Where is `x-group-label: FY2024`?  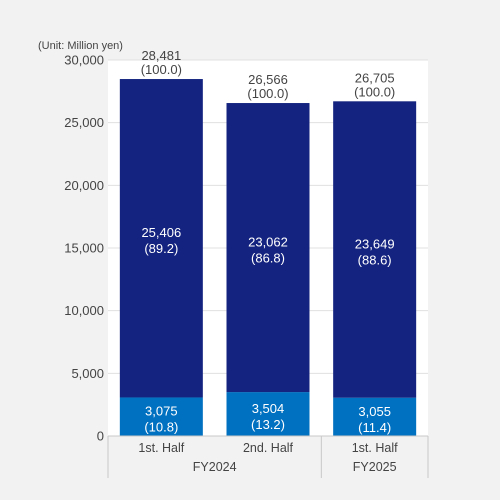 x-group-label: FY2024 is located at coordinates (215, 467).